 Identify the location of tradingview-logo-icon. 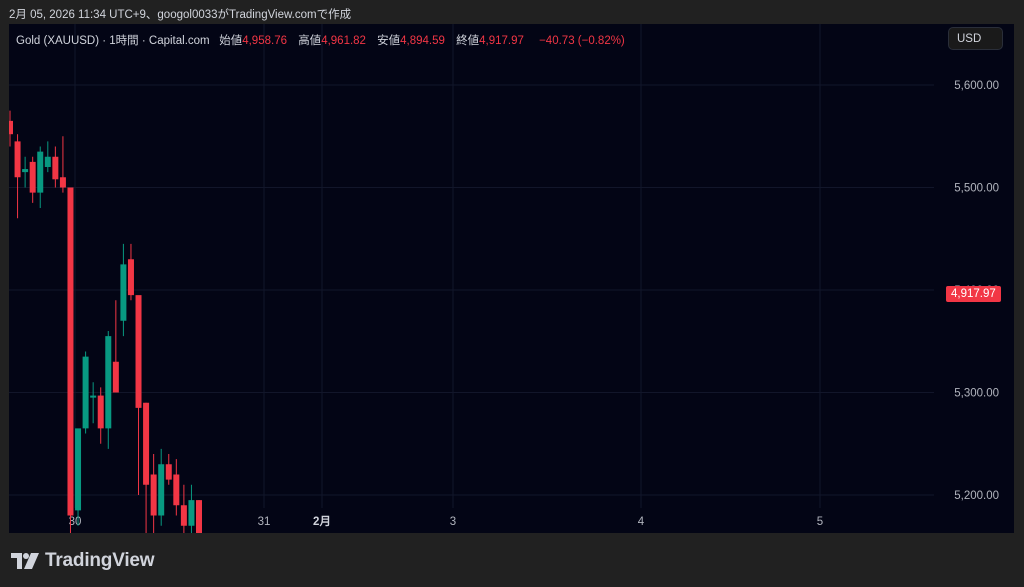
(25, 561).